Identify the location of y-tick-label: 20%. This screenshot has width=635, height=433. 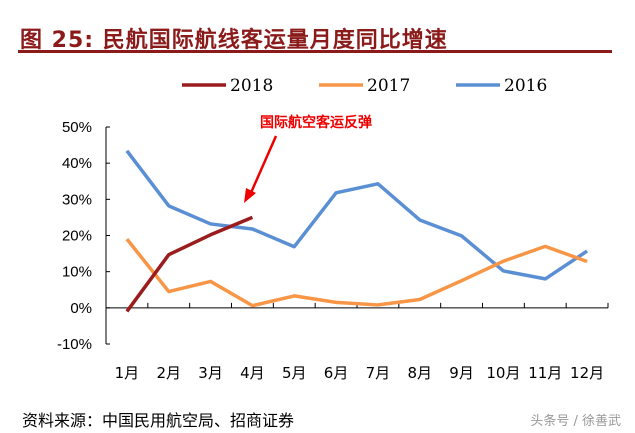
(77, 236).